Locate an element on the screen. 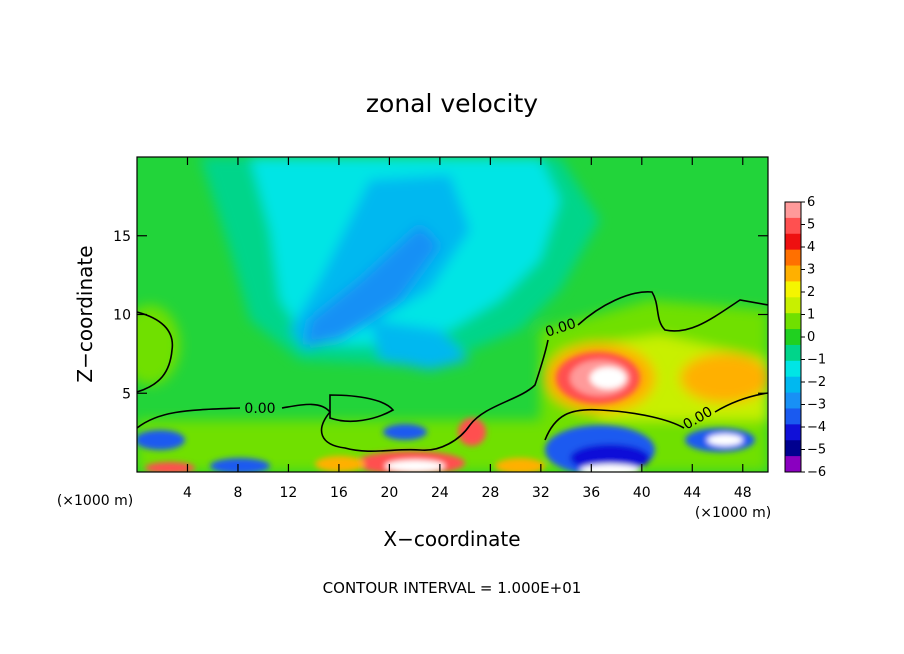 Image resolution: width=904 pixels, height=654 pixels. colorbar-label: 4 is located at coordinates (811, 247).